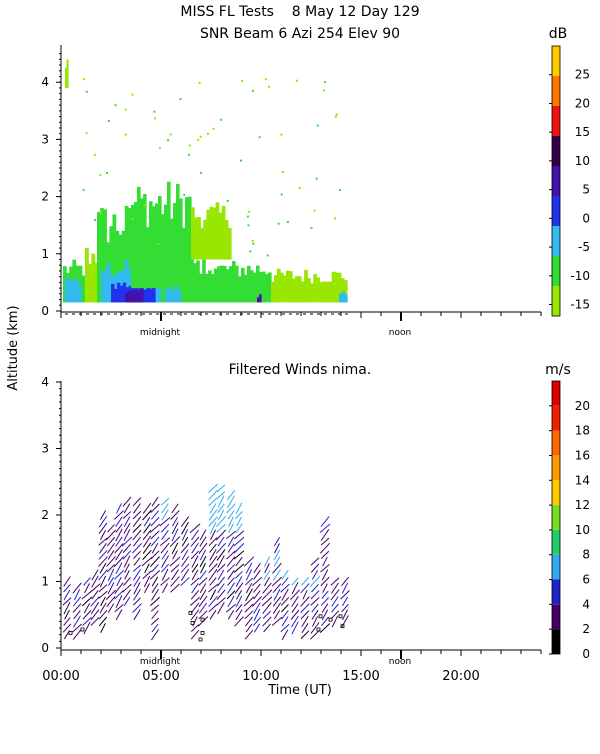 The height and width of the screenshot is (754, 600). Describe the element at coordinates (586, 190) in the screenshot. I see `colorbar-tick-label: 5` at that location.